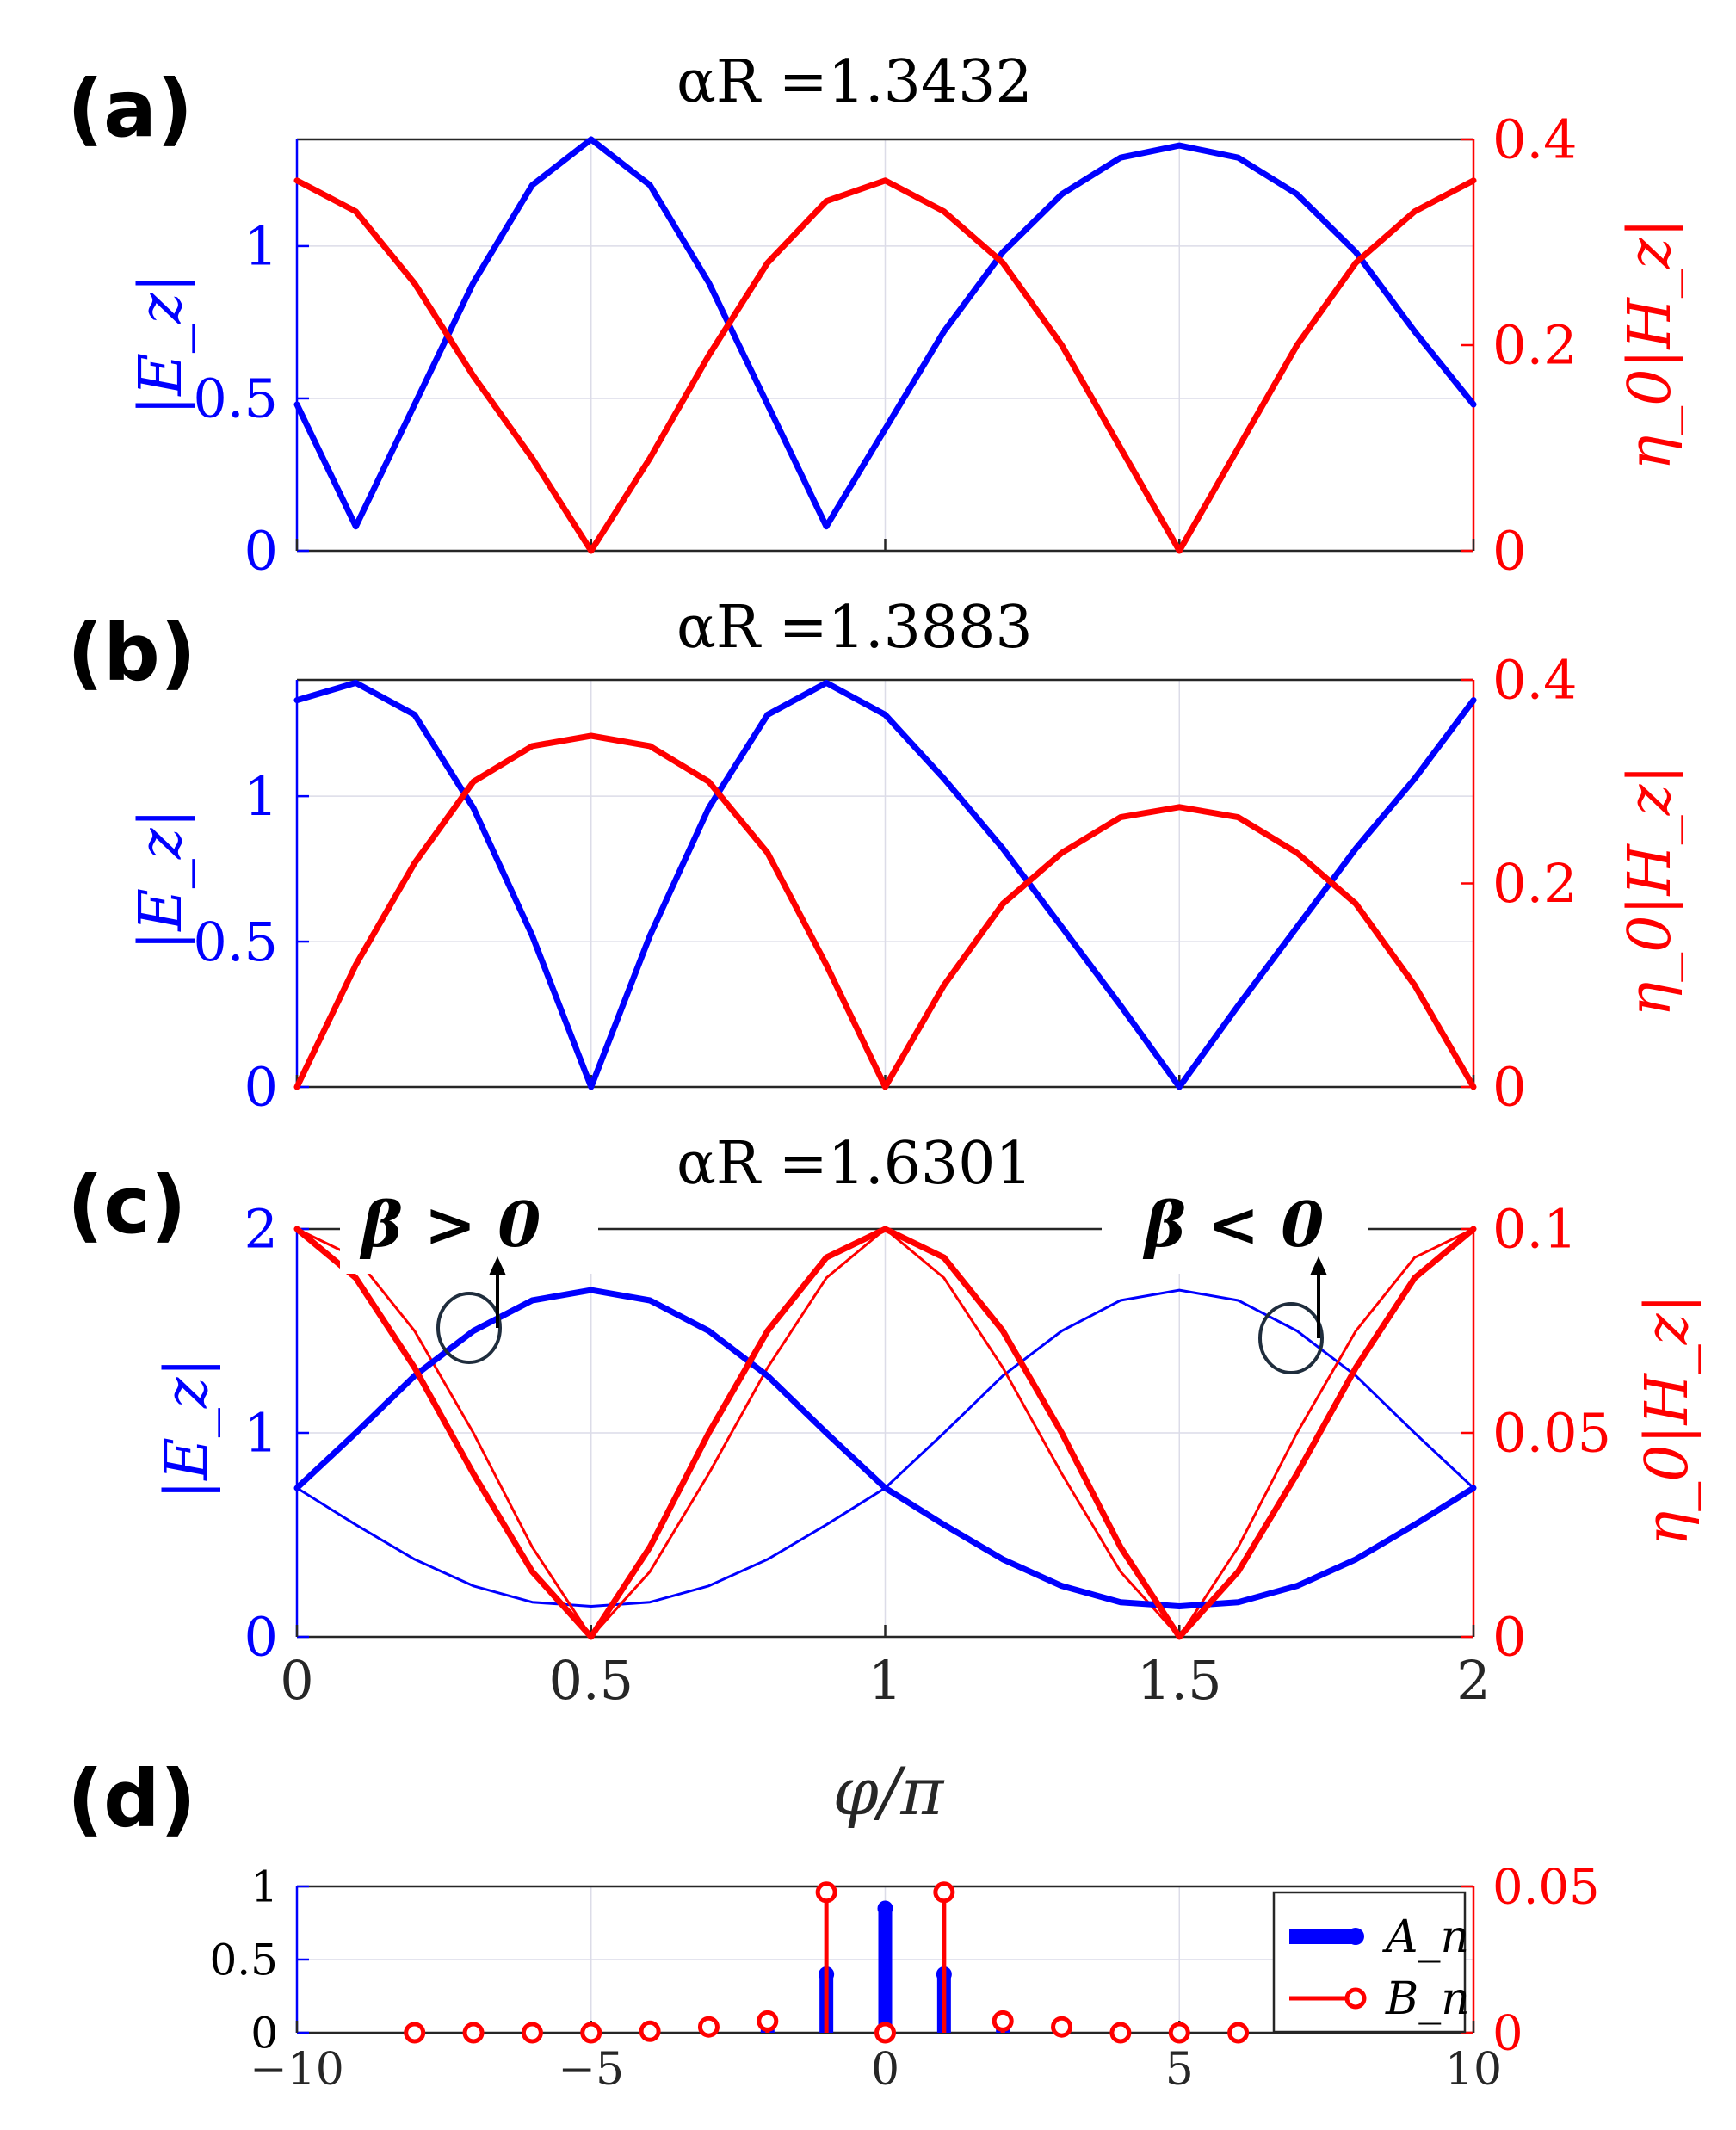  I want to click on rotation-marker-right, so click(1292, 1315).